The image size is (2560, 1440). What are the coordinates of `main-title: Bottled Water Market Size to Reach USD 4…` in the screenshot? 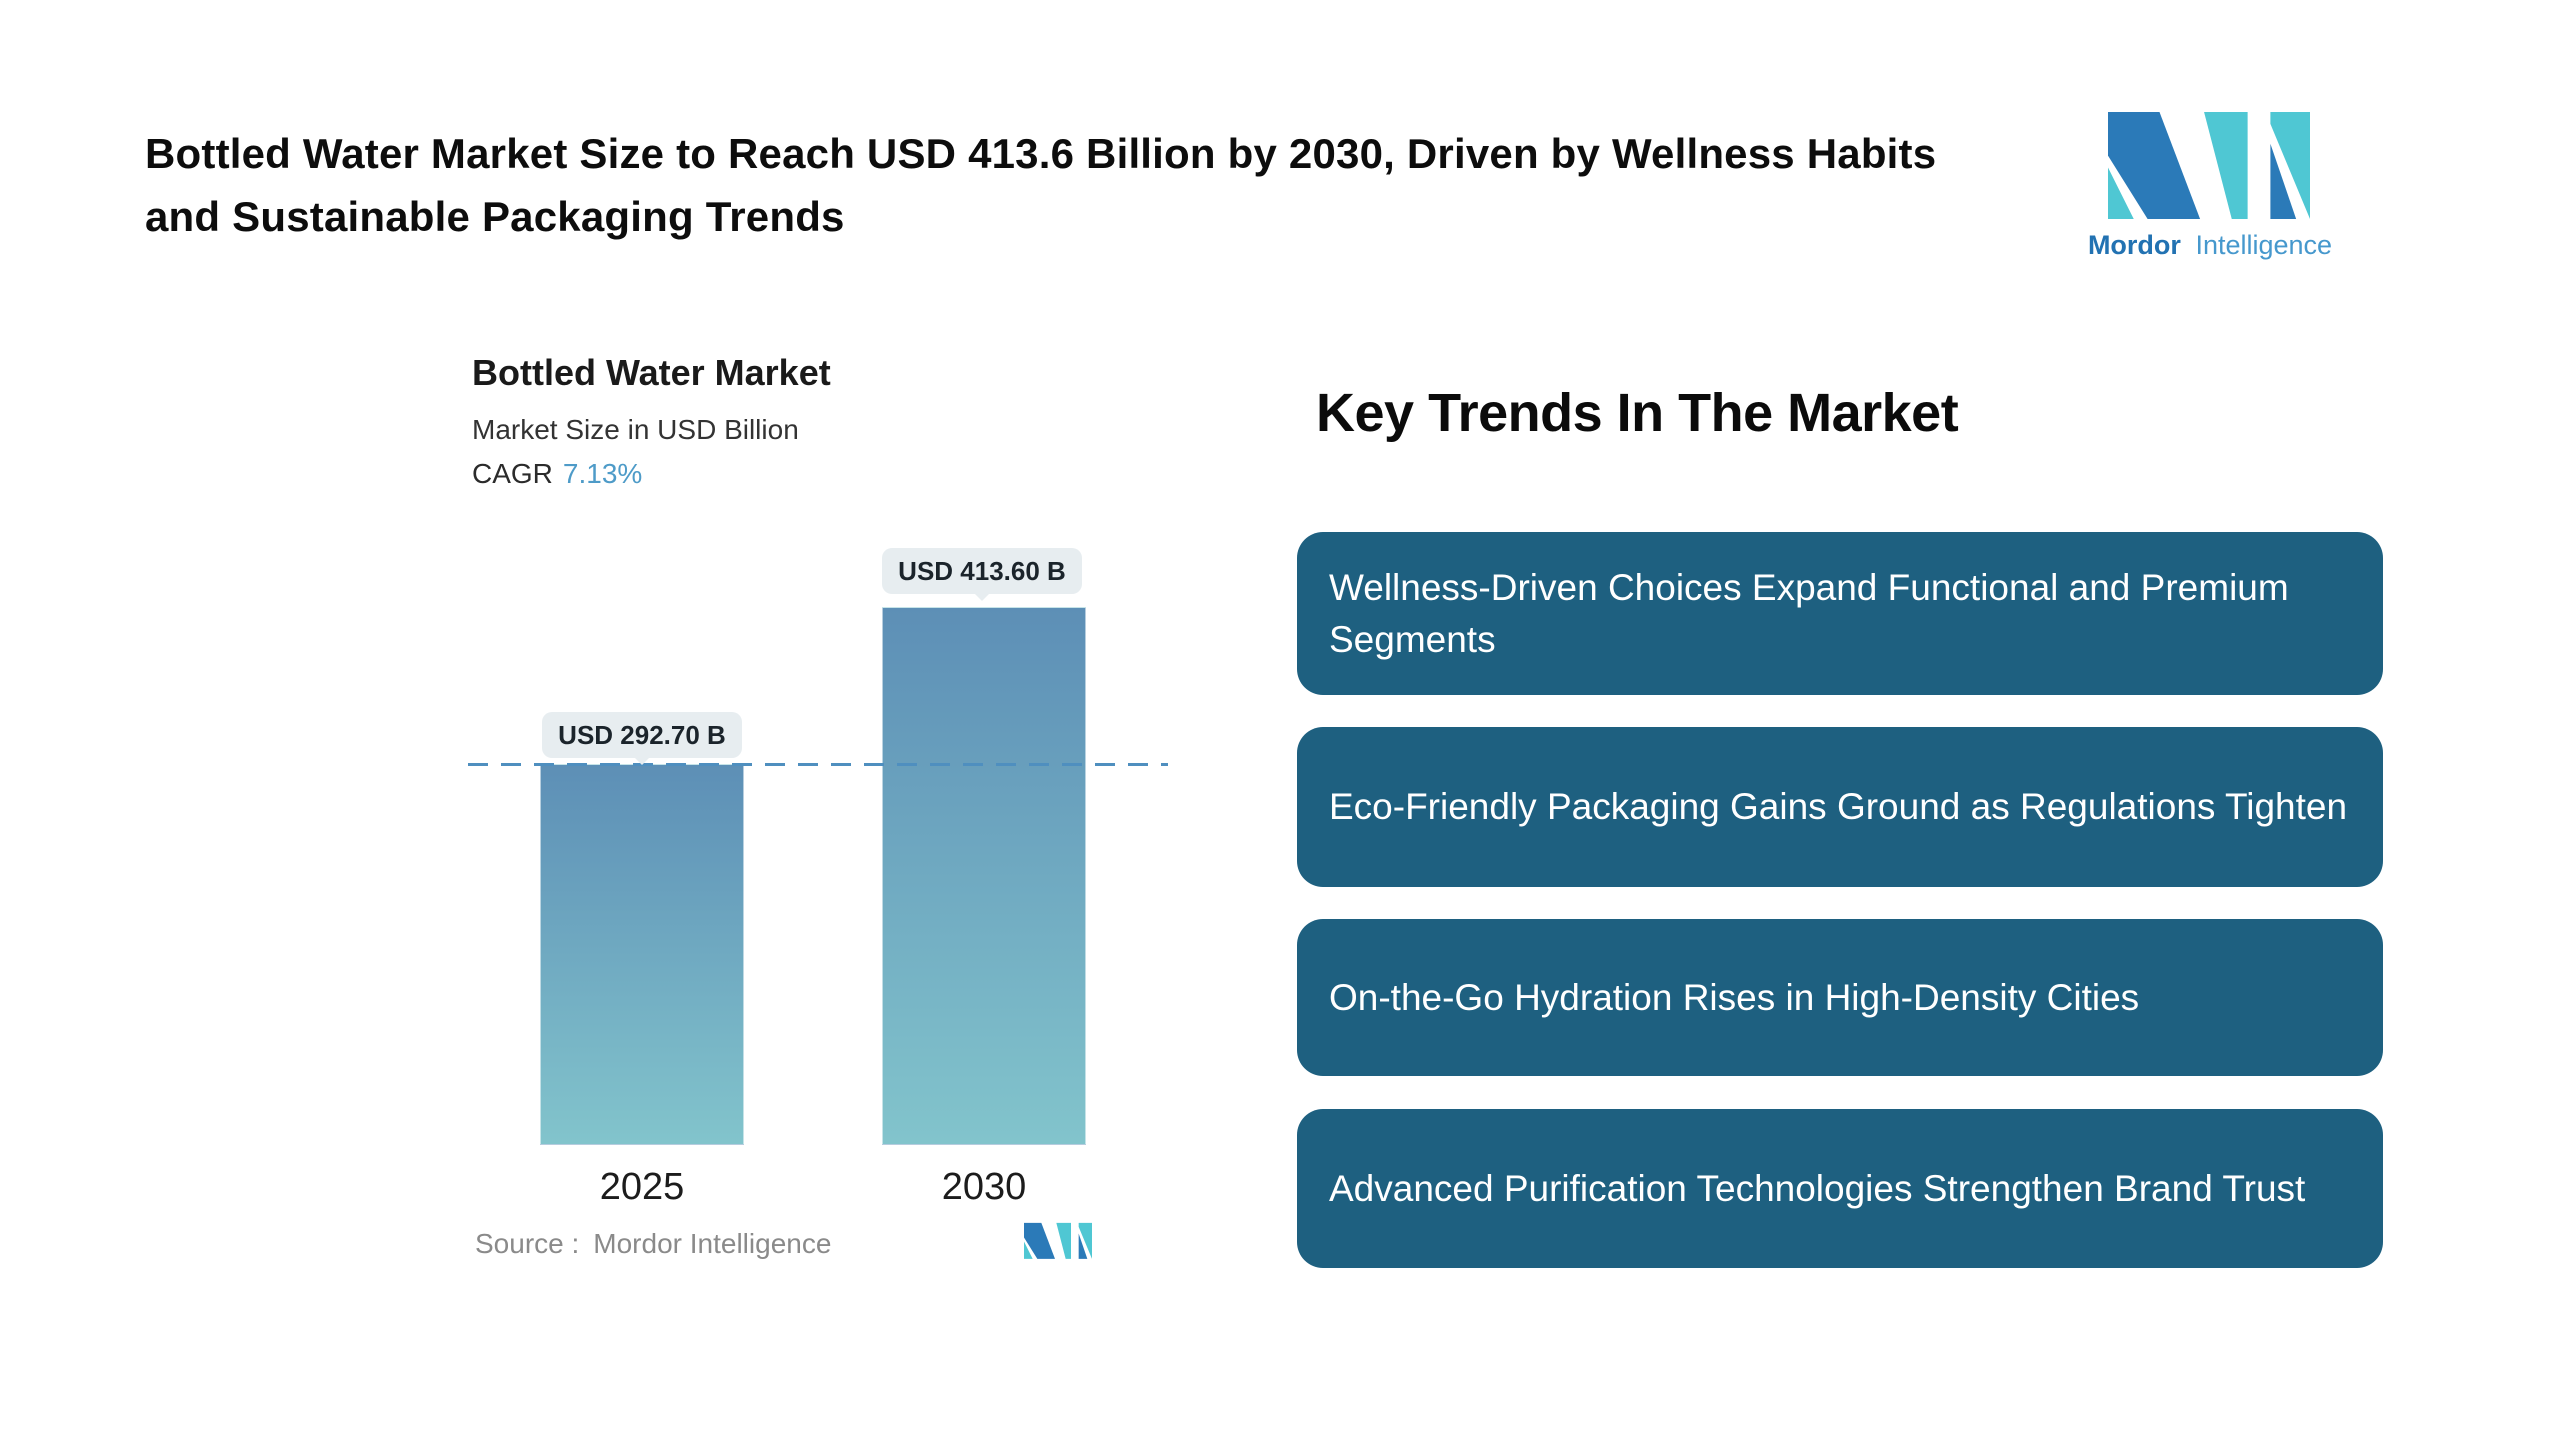 It's located at (1040, 185).